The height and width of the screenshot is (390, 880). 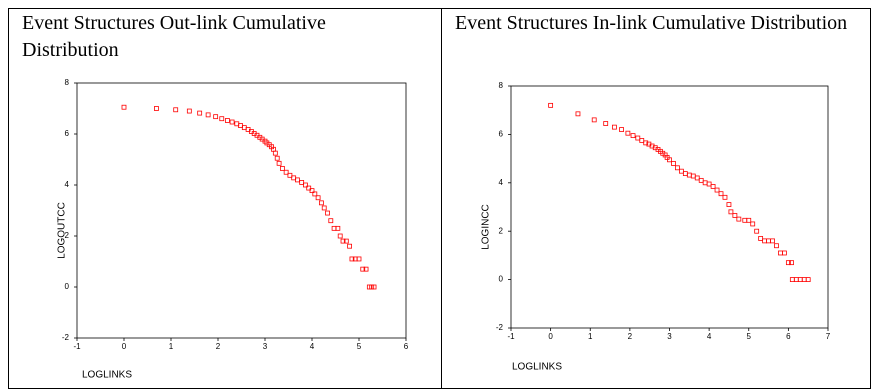 What do you see at coordinates (359, 346) in the screenshot?
I see `x-tick-label: 5` at bounding box center [359, 346].